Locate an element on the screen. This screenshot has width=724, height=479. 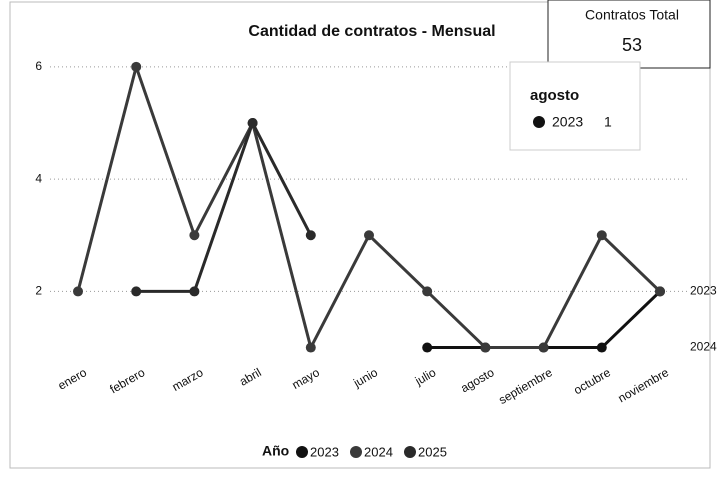
legend-label: 2024 is located at coordinates (378, 451).